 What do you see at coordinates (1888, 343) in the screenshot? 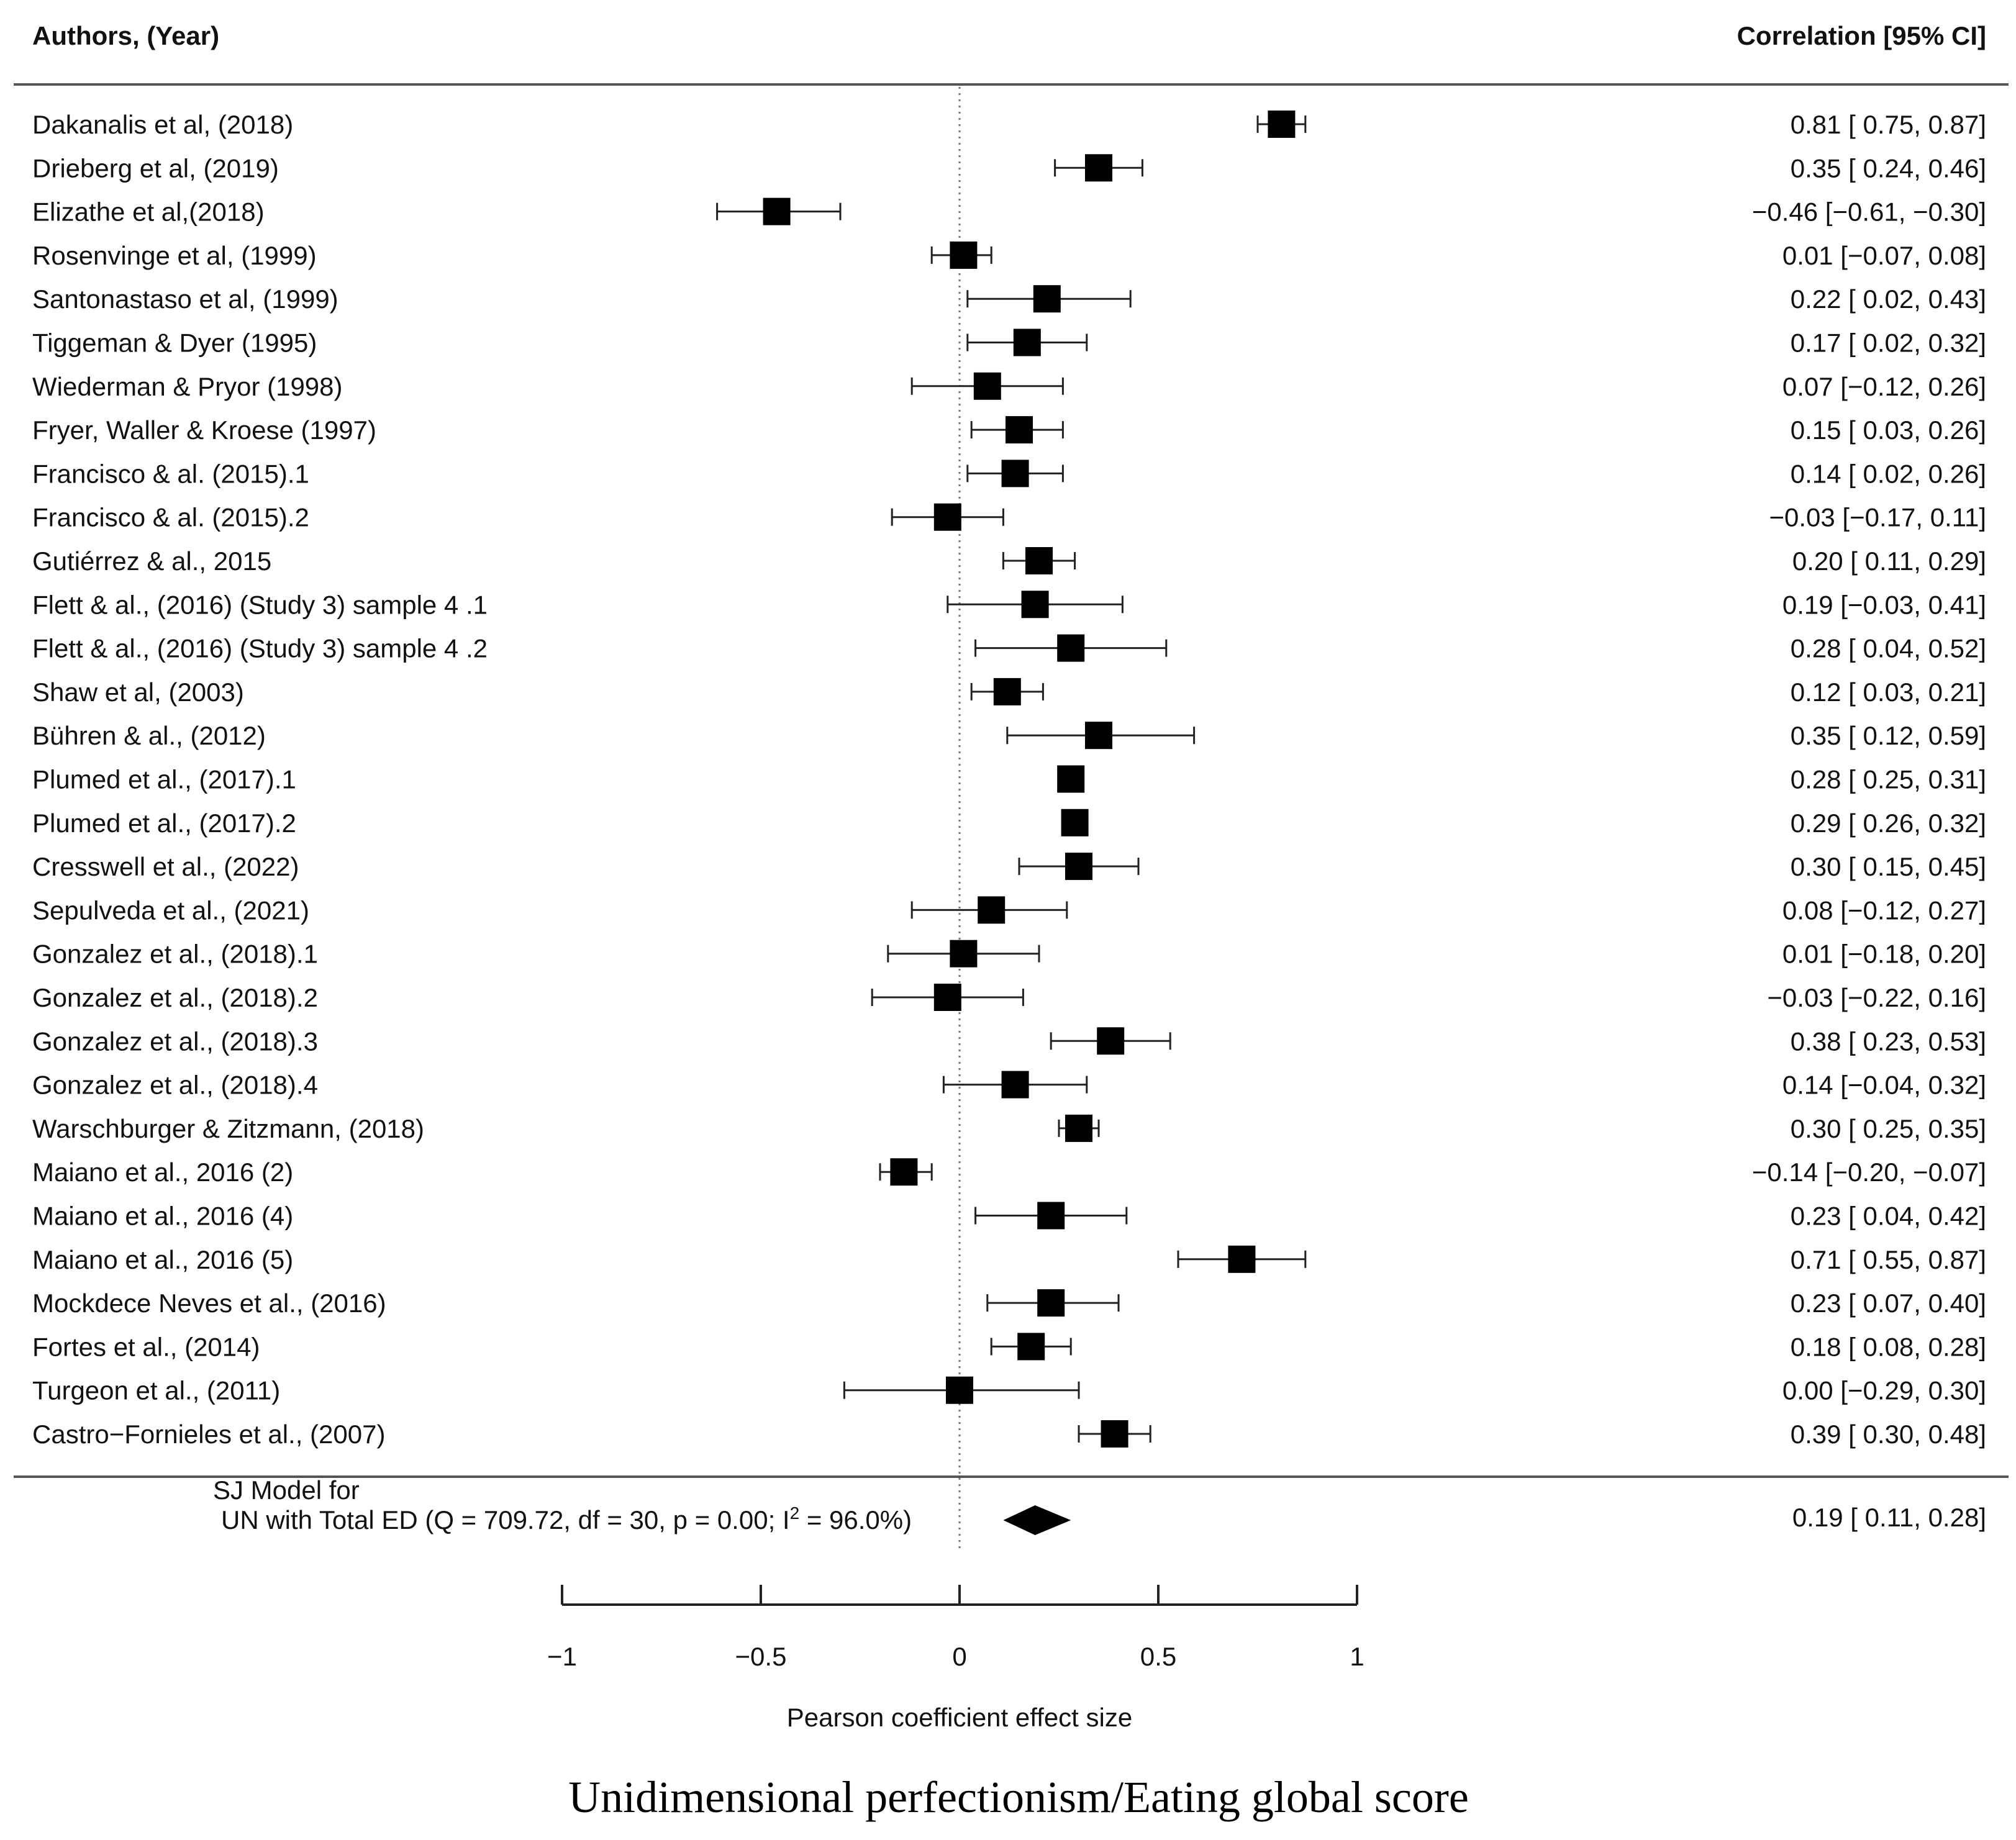
I see `ci-text: 0.17 [ 0.02, 0.32]` at bounding box center [1888, 343].